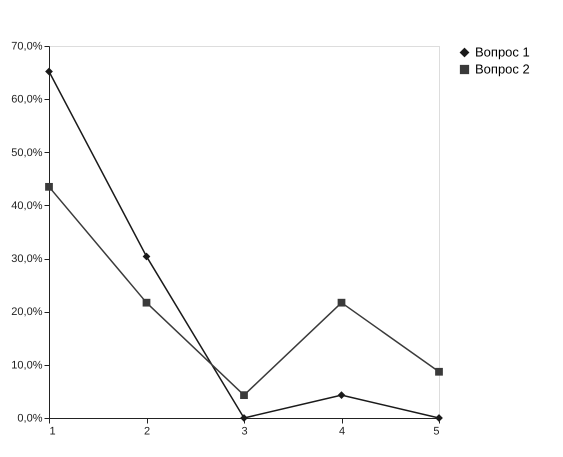  Describe the element at coordinates (27, 206) in the screenshot. I see `y-tick-label: 40,0%` at that location.